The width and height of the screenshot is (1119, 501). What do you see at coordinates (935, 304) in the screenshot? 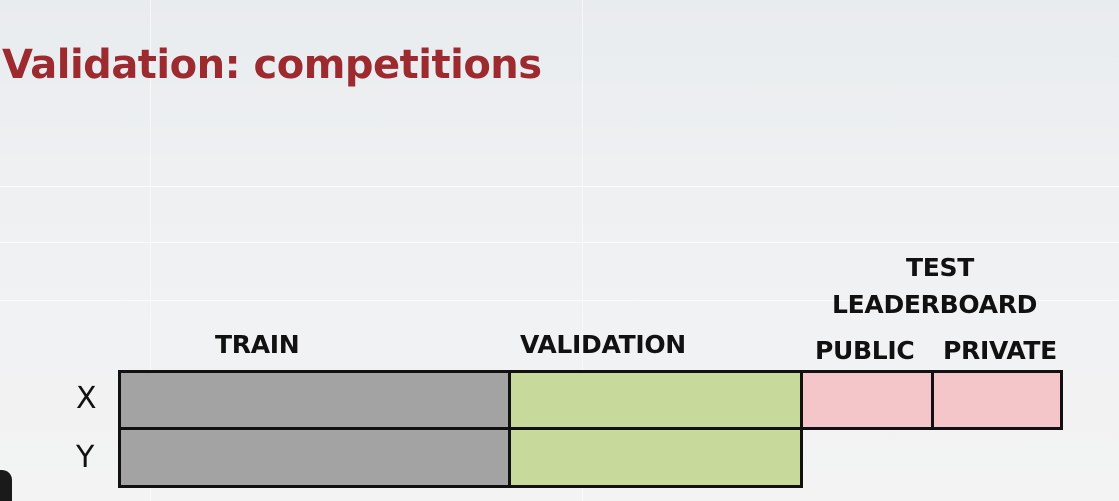
I see `leaderboard-label: LEADERBOARD` at bounding box center [935, 304].